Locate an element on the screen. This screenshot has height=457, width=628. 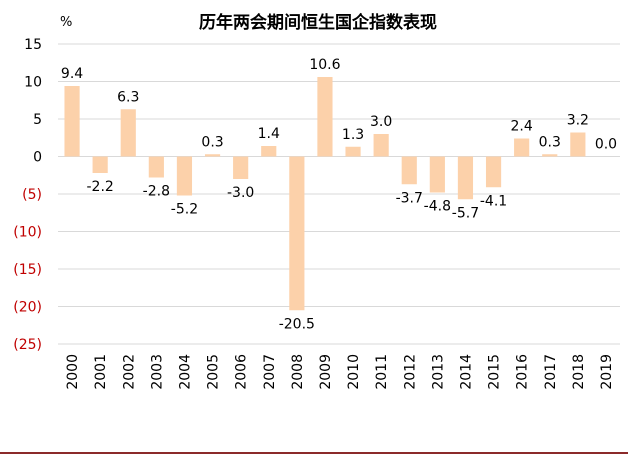
x-tick-label: 2018 is located at coordinates (579, 372).